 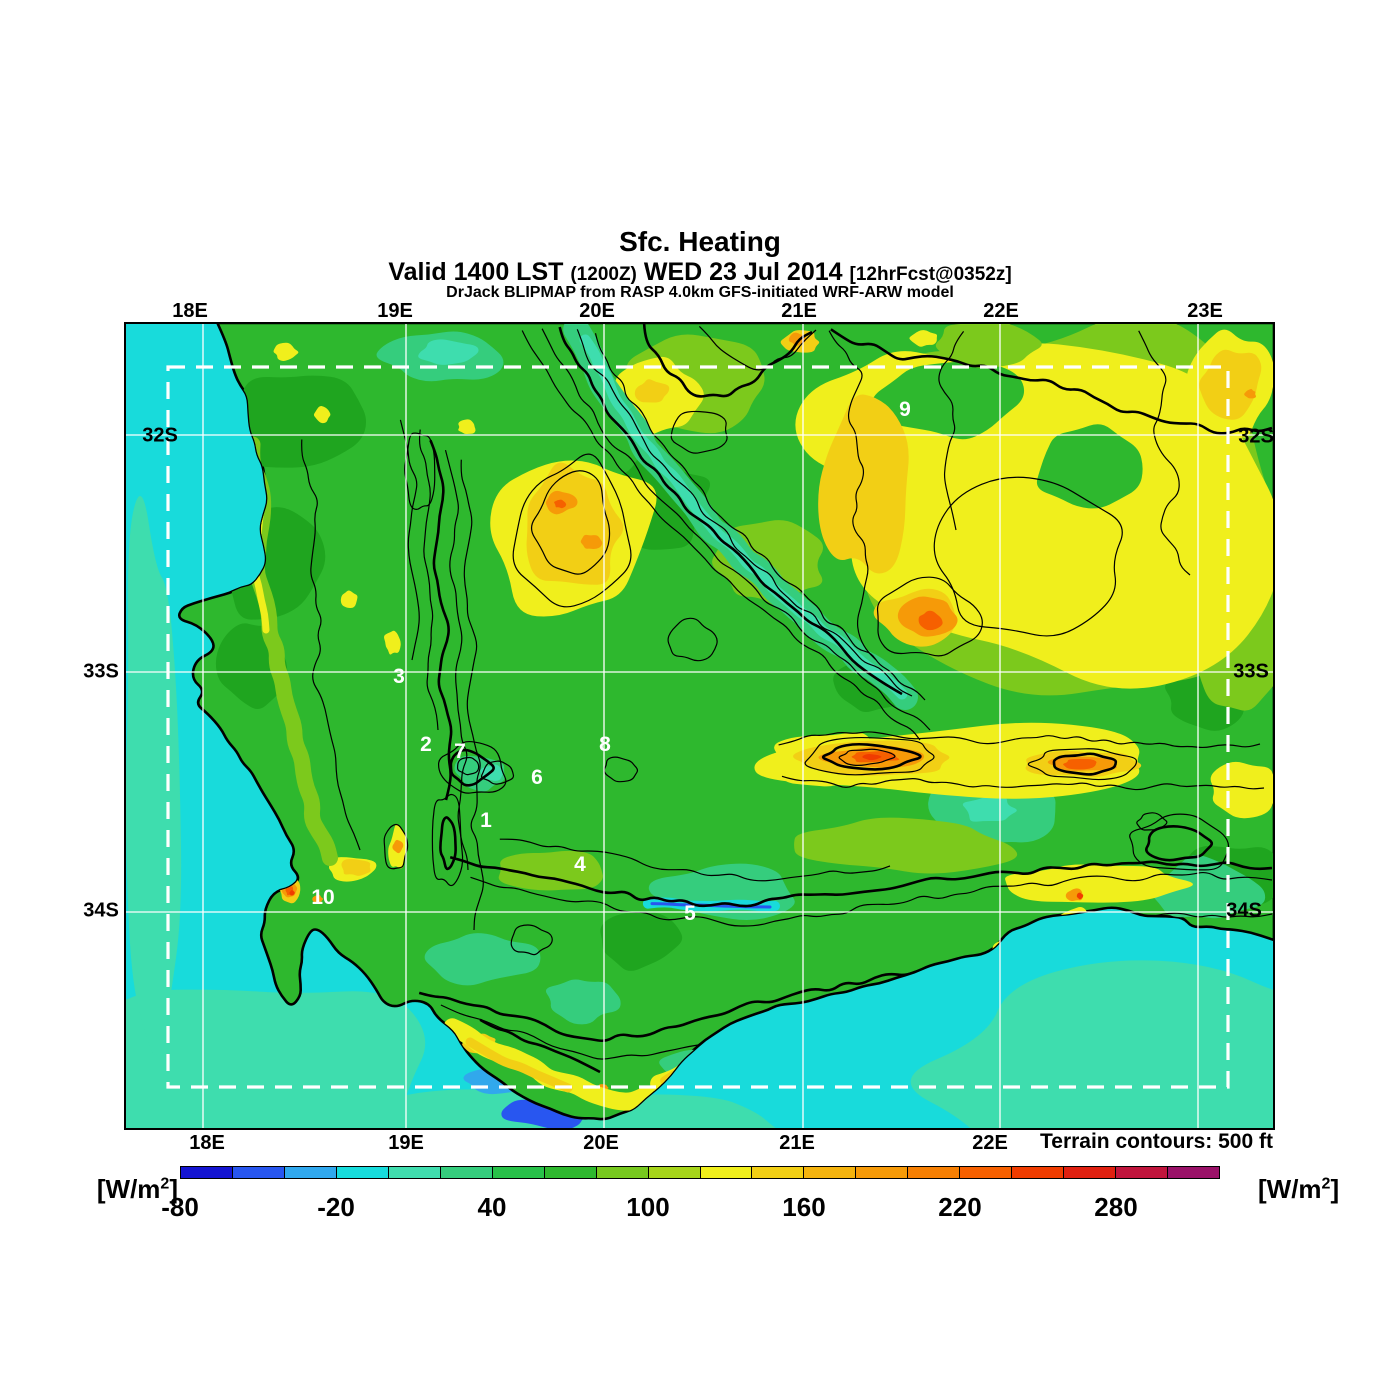 What do you see at coordinates (476, 272) in the screenshot?
I see `valid-time: Valid 1400 LST` at bounding box center [476, 272].